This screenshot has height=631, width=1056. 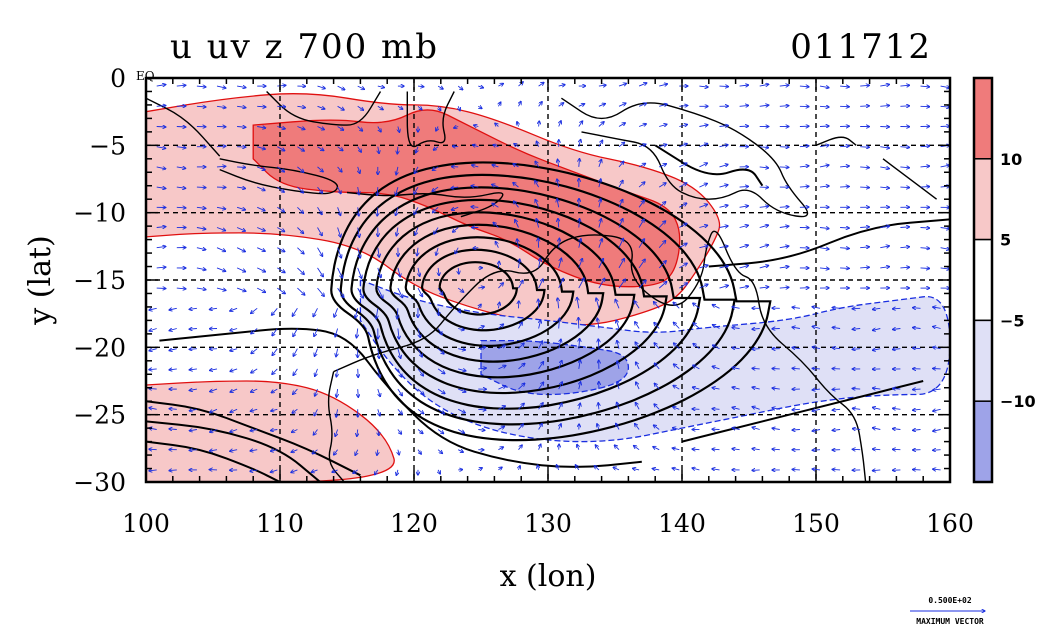 I want to click on y-tick-label-0: 0, so click(x=118, y=78).